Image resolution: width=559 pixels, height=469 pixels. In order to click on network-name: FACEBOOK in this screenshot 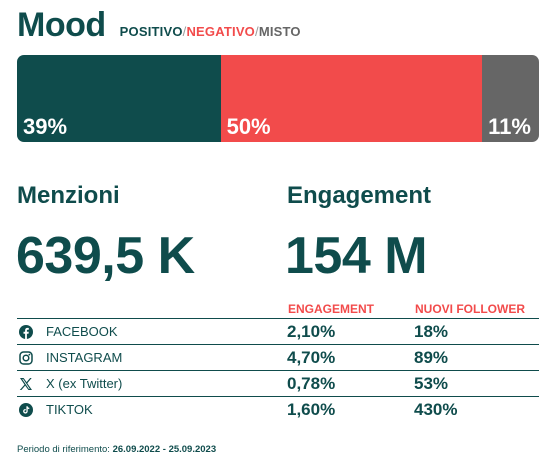, I will do `click(82, 331)`.